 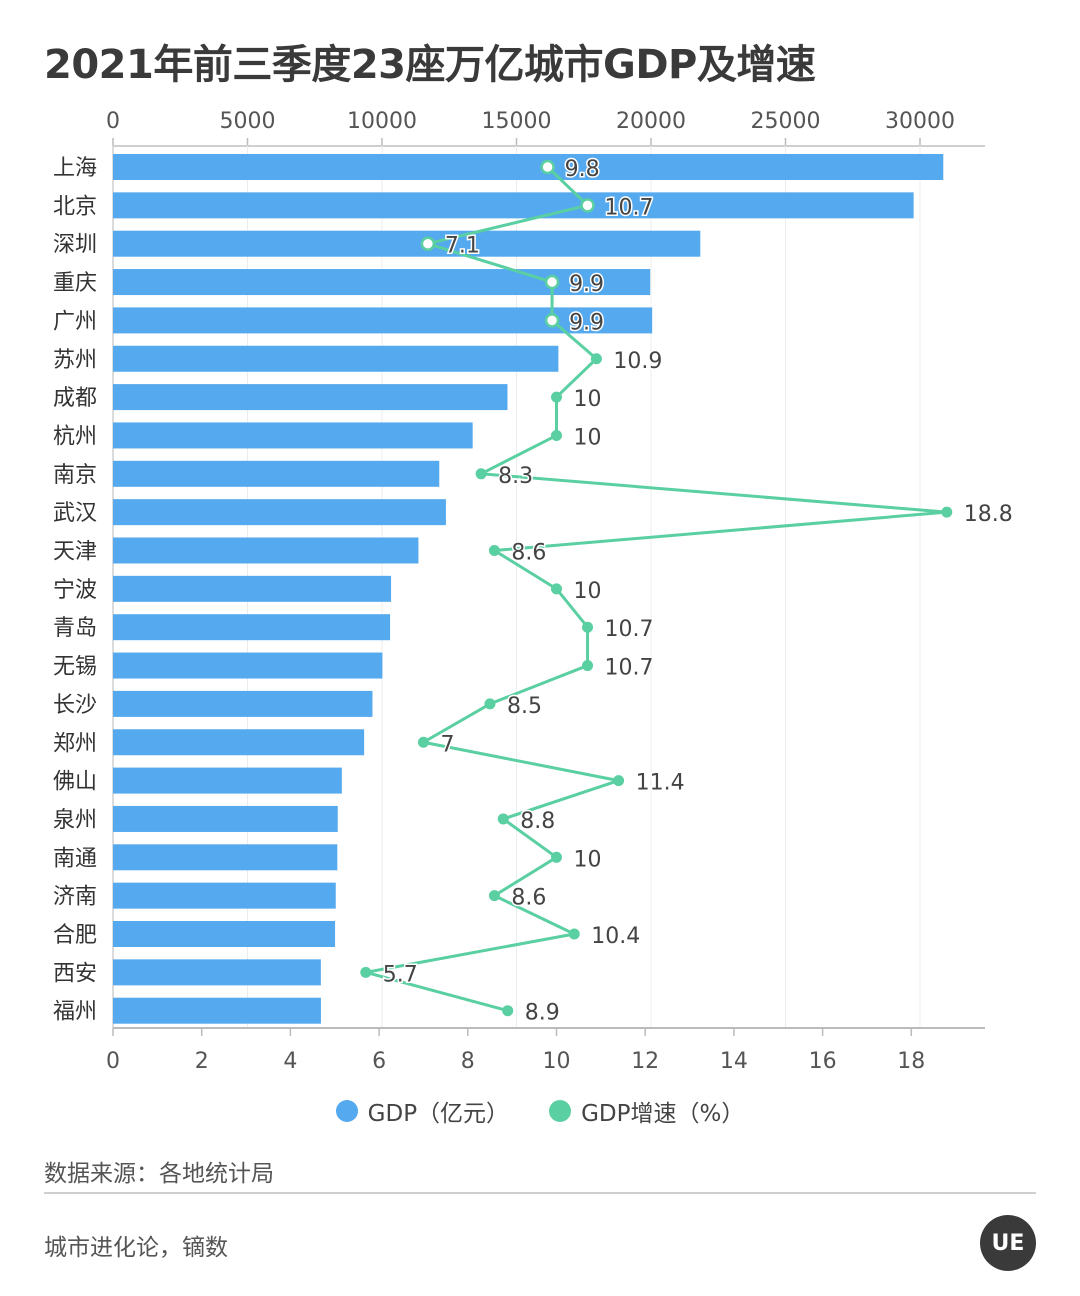 I want to click on growth-data-label: 10.4, so click(x=615, y=936).